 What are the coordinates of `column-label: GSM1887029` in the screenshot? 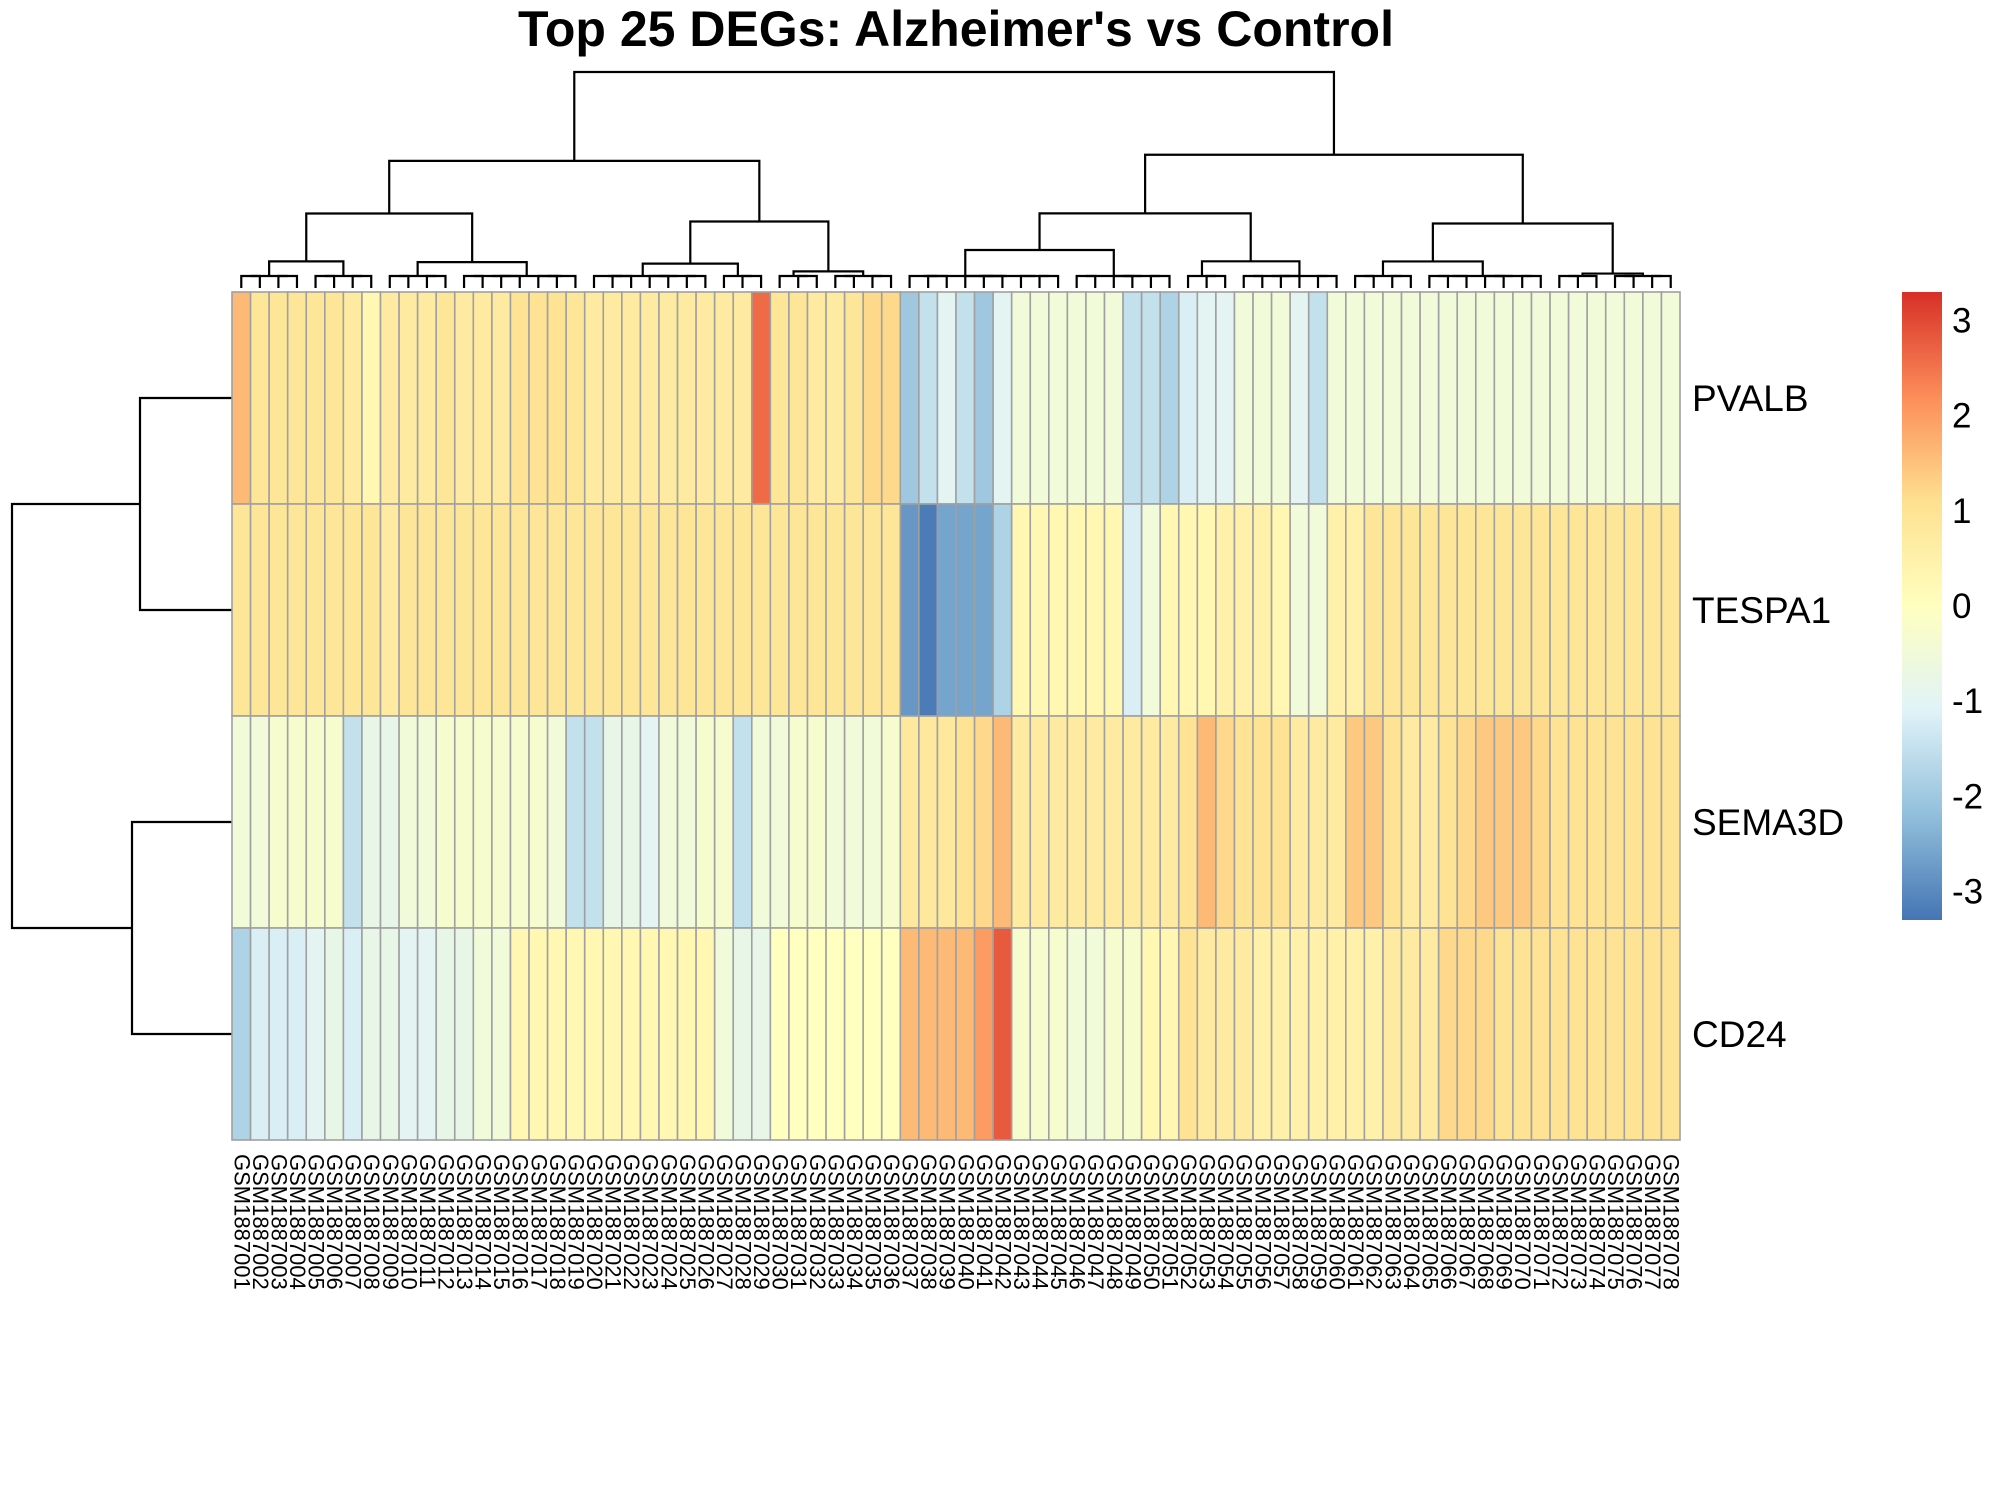 It's located at (761, 1222).